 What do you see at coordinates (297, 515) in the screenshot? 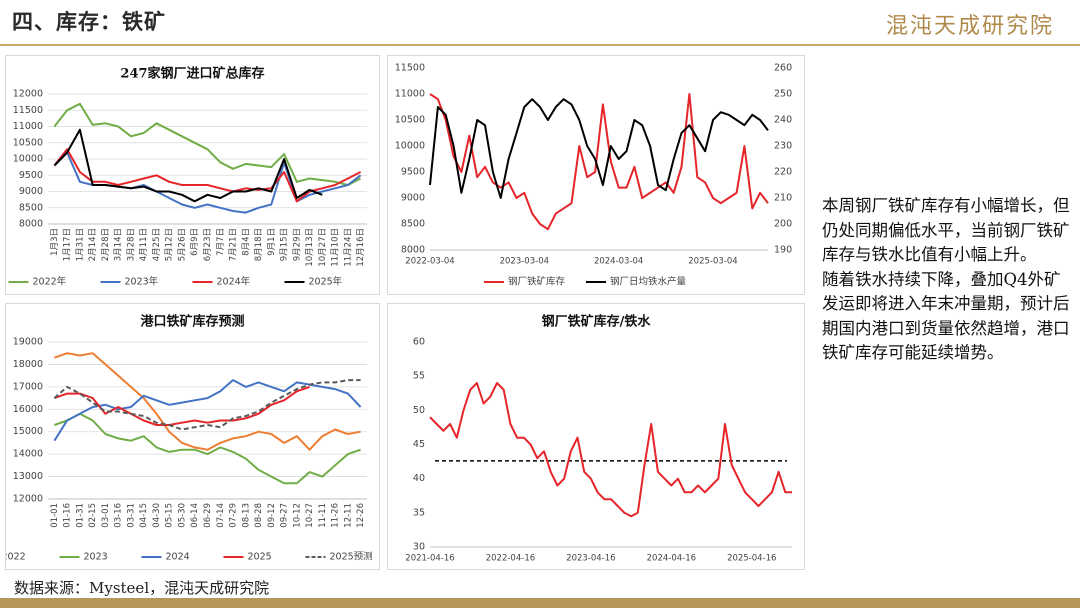
I see `x-tick-label: 10-12` at bounding box center [297, 515].